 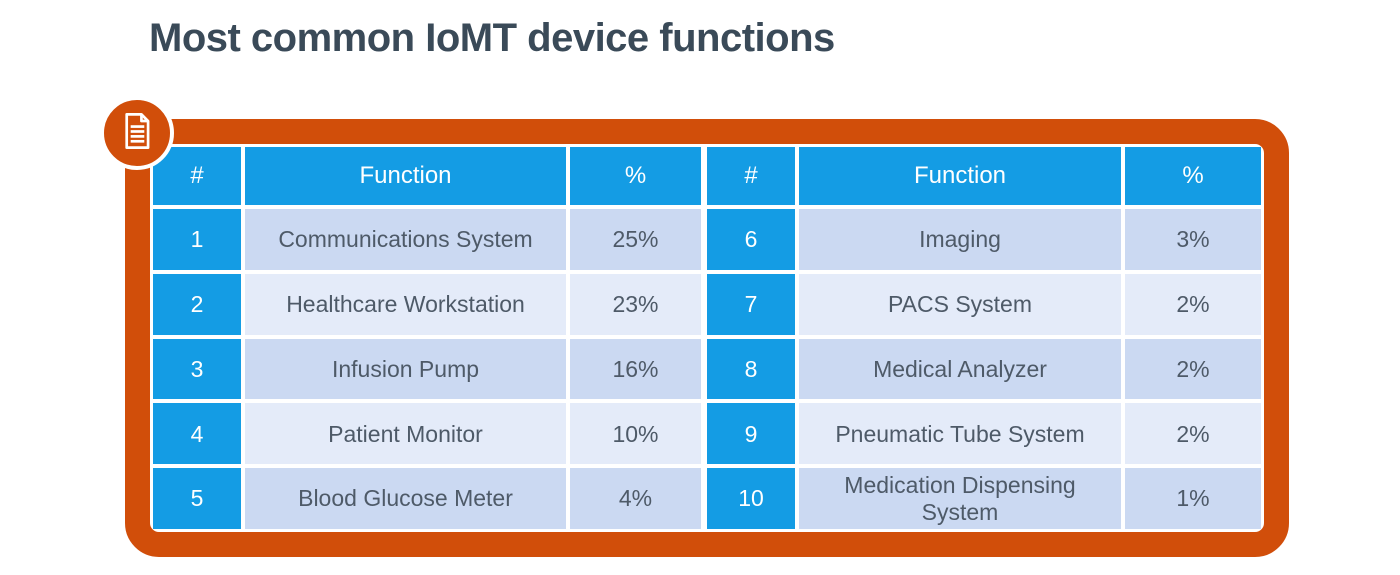 What do you see at coordinates (751, 434) in the screenshot?
I see `rank-cell: 9` at bounding box center [751, 434].